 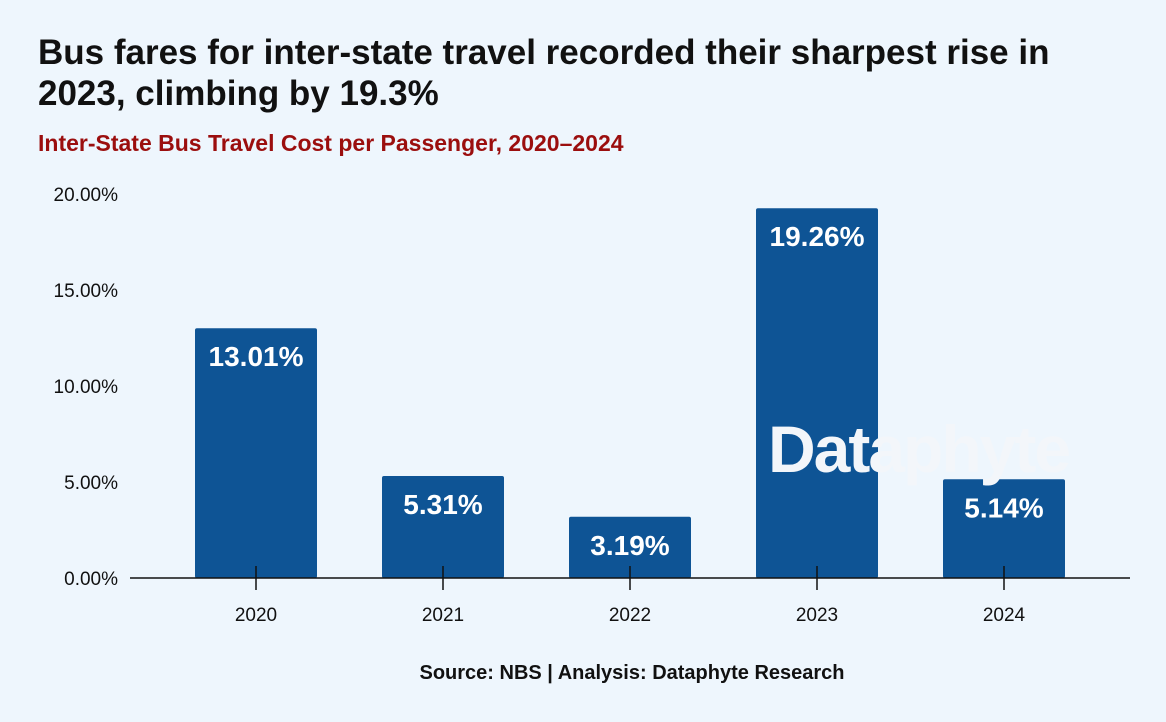 I want to click on bar-2023, so click(x=817, y=393).